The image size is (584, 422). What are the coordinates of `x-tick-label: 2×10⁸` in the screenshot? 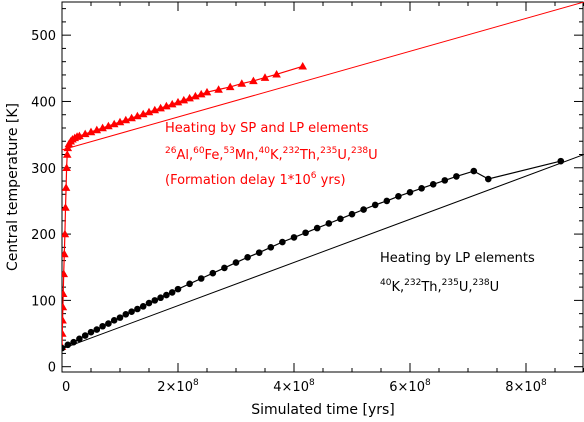 It's located at (178, 386).